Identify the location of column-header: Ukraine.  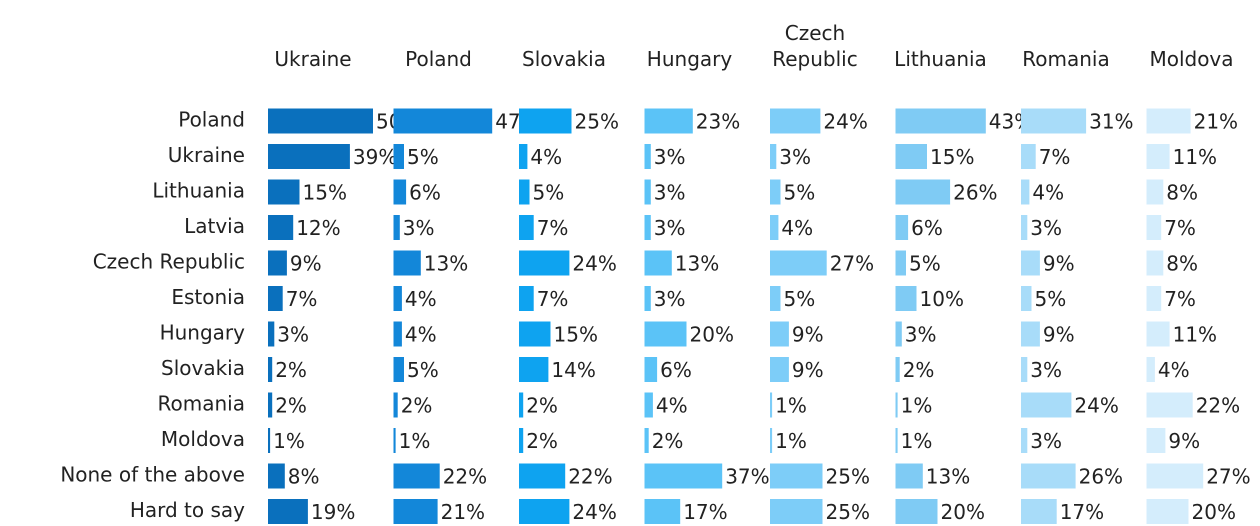
(313, 59).